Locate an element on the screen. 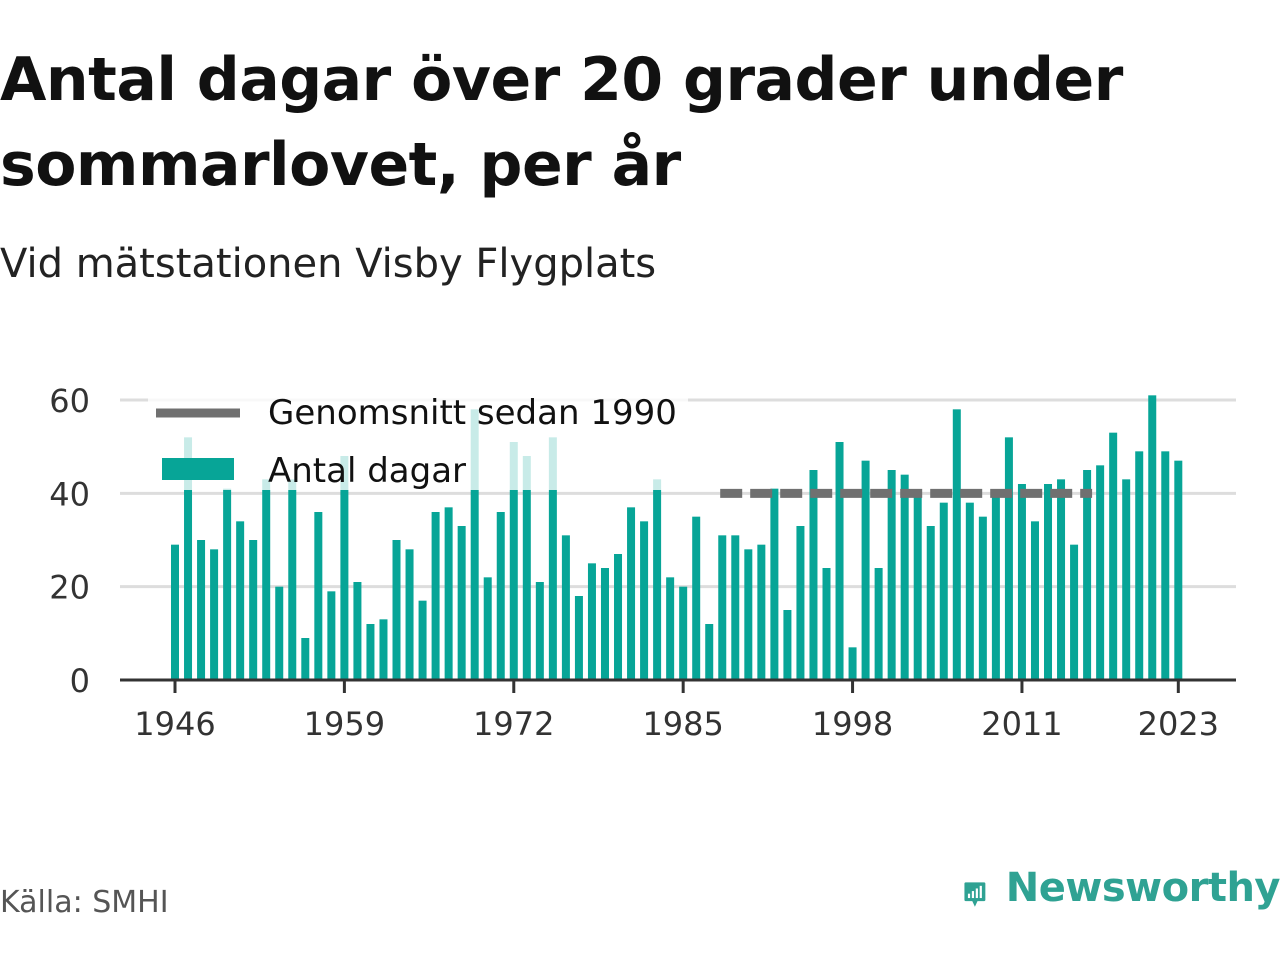 This screenshot has height=960, width=1280. x-tick-label: 1972 is located at coordinates (513, 724).